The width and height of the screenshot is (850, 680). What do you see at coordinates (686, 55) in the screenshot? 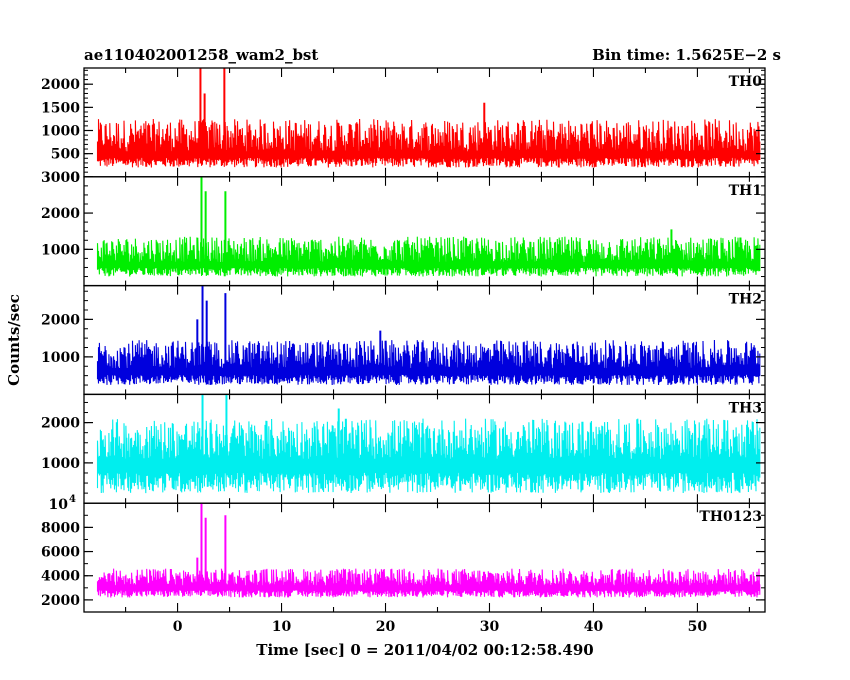
I see `bin-time-label: Bin time: 1.5625E−2 s` at bounding box center [686, 55].